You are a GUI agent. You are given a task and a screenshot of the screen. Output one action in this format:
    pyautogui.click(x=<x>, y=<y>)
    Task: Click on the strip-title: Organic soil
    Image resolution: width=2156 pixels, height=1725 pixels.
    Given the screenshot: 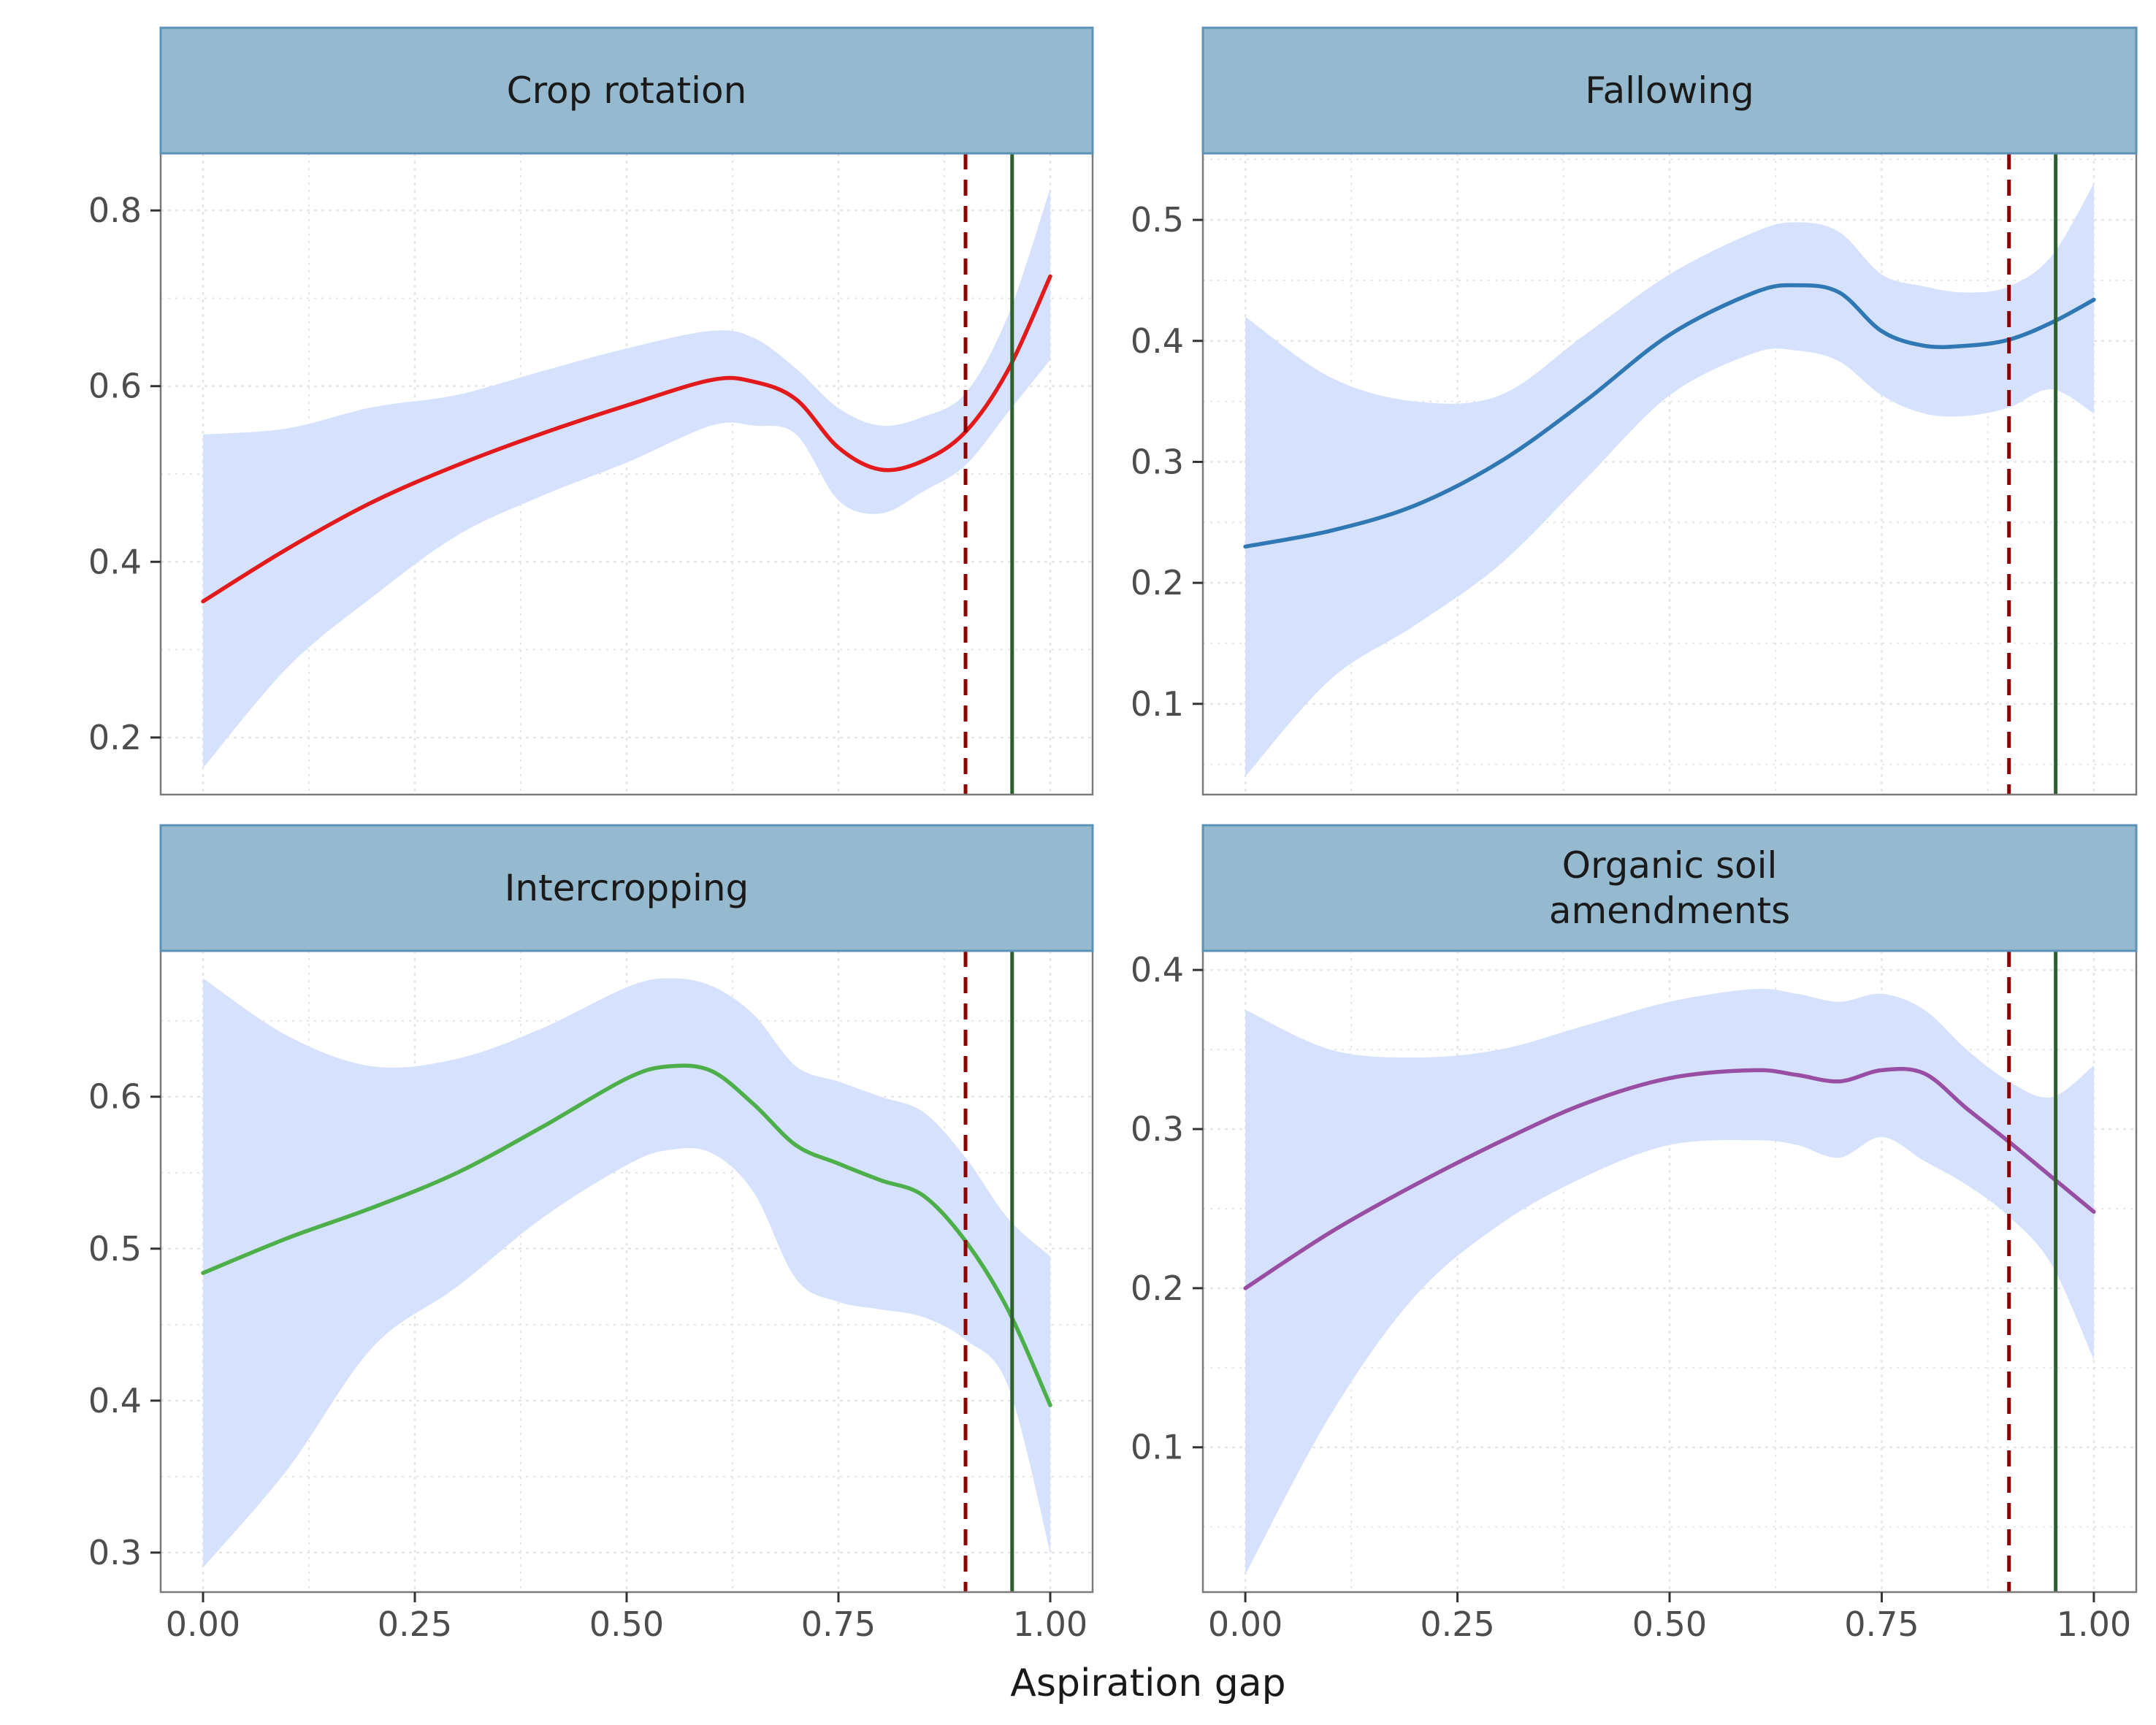 What is the action you would take?
    pyautogui.click(x=1670, y=865)
    